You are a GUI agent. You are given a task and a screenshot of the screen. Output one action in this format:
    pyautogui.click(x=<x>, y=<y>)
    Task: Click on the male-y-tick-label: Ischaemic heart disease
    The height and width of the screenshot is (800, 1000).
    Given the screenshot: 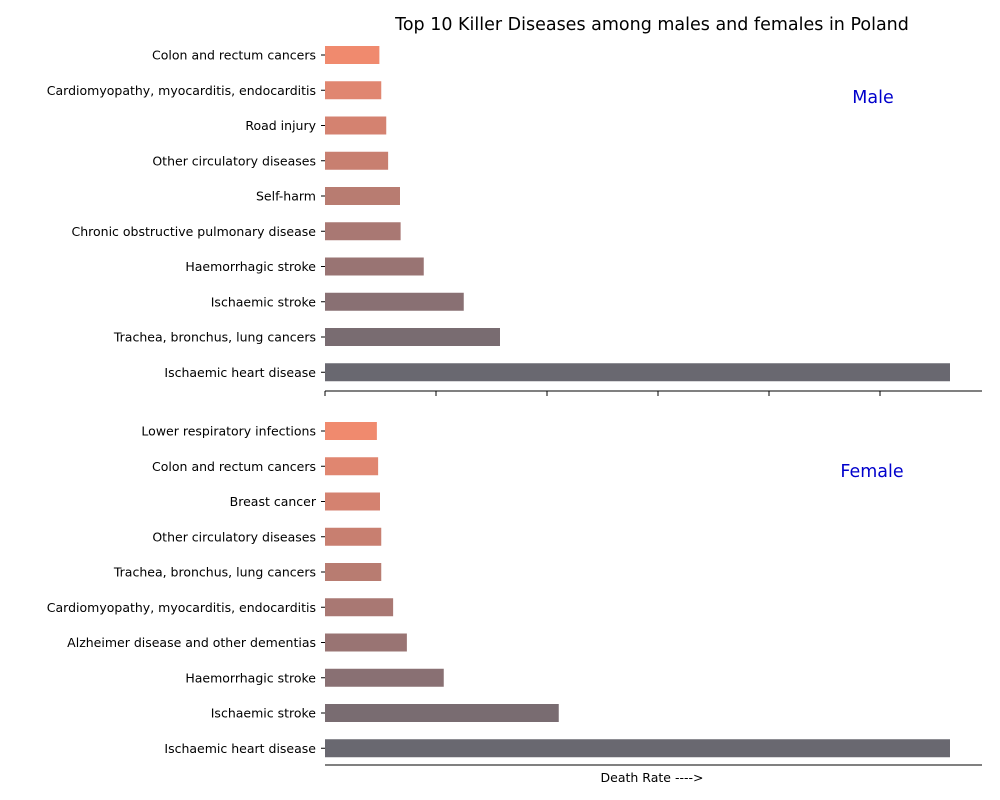 What is the action you would take?
    pyautogui.click(x=240, y=372)
    